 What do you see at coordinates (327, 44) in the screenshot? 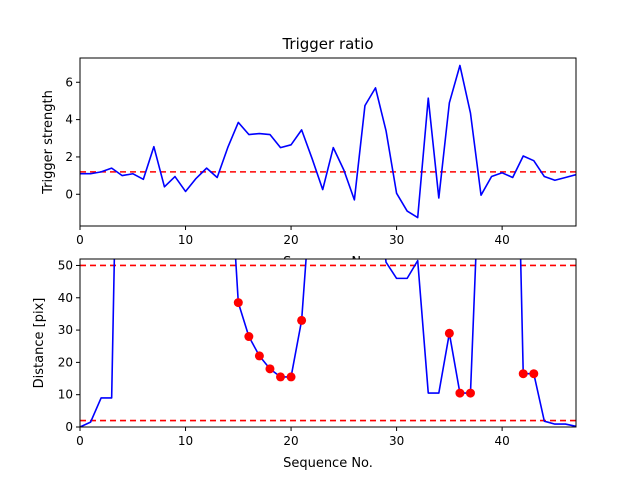
I see `top-chart-title: Trigger ratio` at bounding box center [327, 44].